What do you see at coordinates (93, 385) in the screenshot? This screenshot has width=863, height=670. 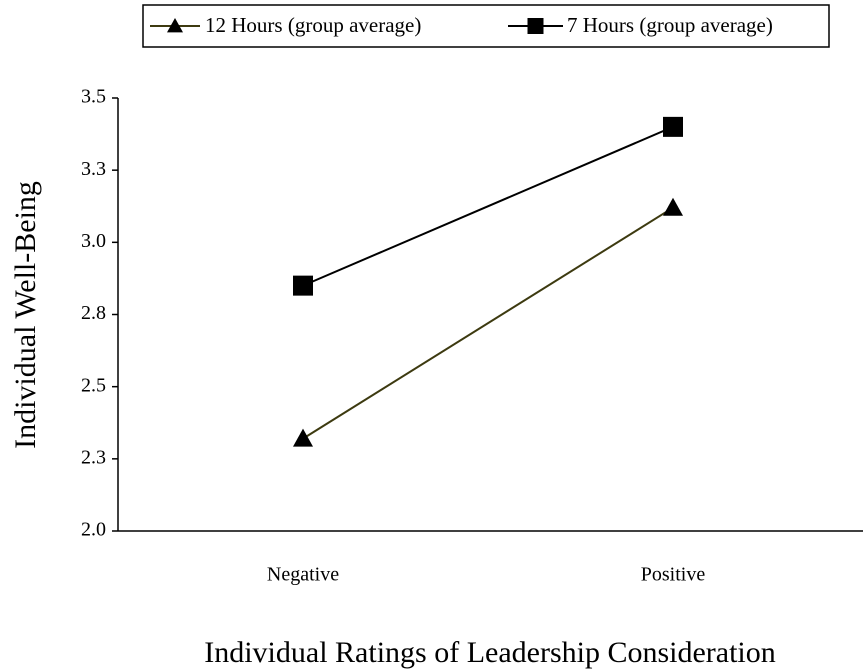 I see `y-tick-label: 2.5` at bounding box center [93, 385].